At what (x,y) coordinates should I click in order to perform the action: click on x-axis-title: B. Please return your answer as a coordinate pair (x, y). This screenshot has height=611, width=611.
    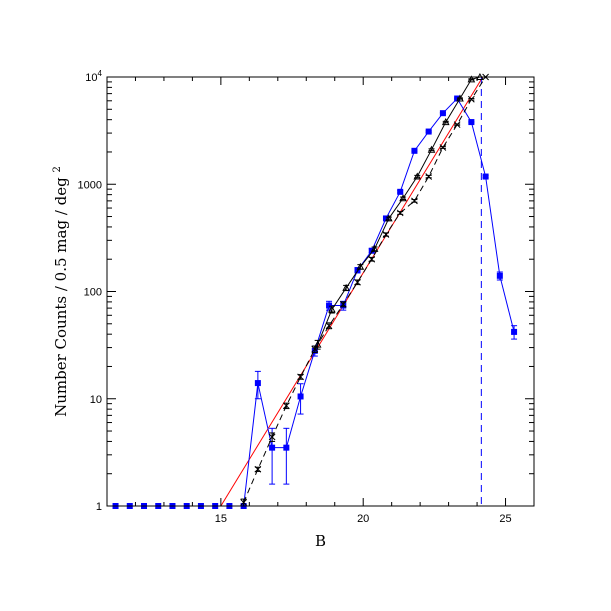
    Looking at the image, I should click on (320, 541).